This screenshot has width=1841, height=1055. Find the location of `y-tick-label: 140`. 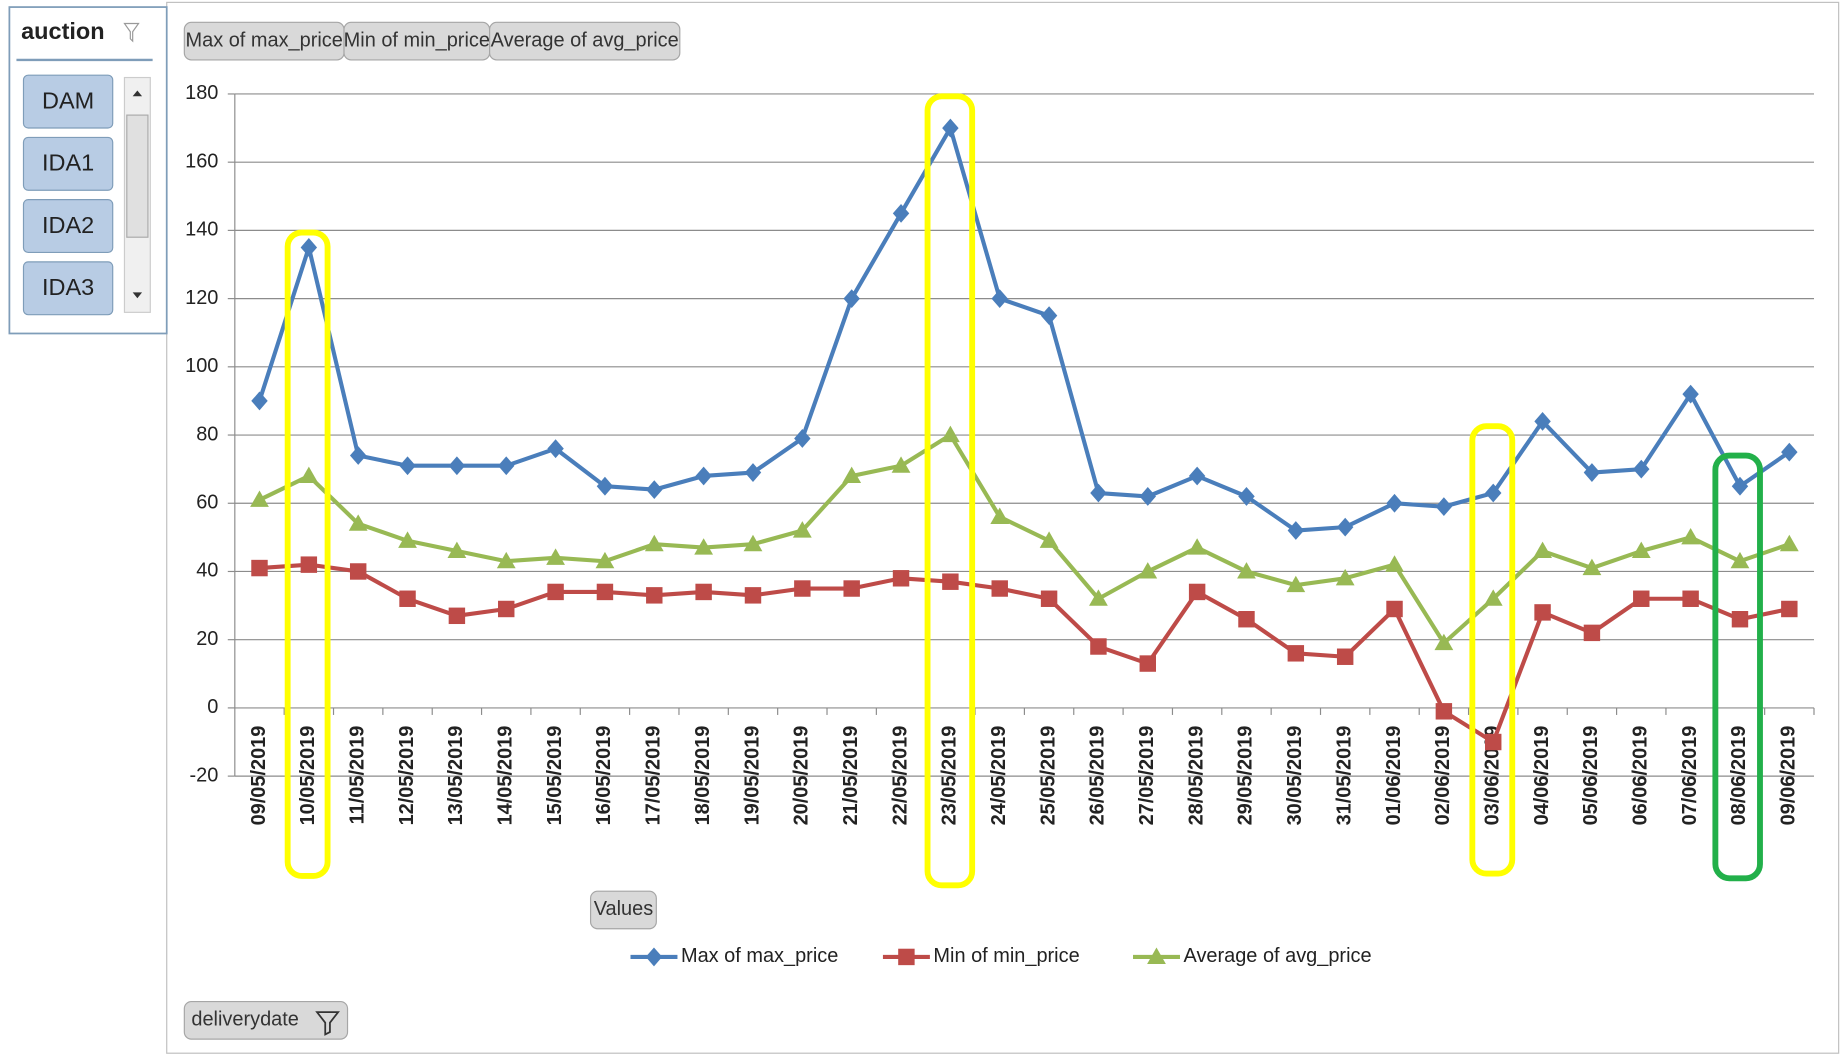

y-tick-label: 140 is located at coordinates (201, 230).